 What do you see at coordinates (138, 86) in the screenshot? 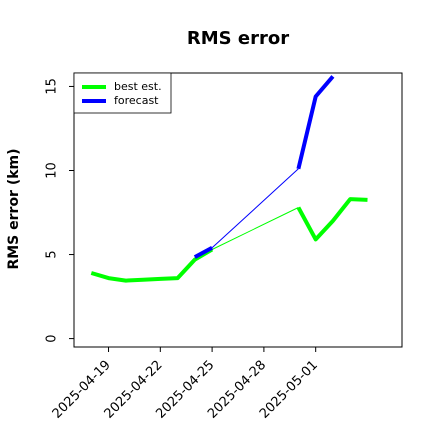
I see `legend-label-0: best est.` at bounding box center [138, 86].